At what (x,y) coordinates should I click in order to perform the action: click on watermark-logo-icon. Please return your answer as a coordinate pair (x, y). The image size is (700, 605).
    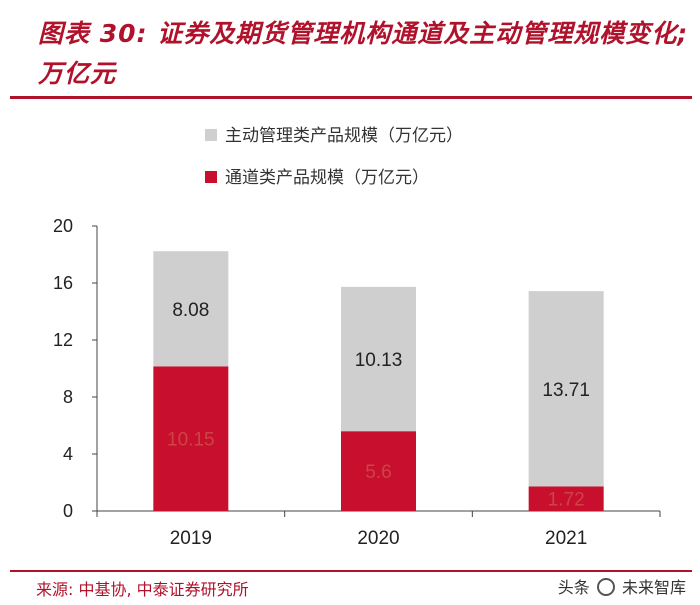
    Looking at the image, I should click on (605, 587).